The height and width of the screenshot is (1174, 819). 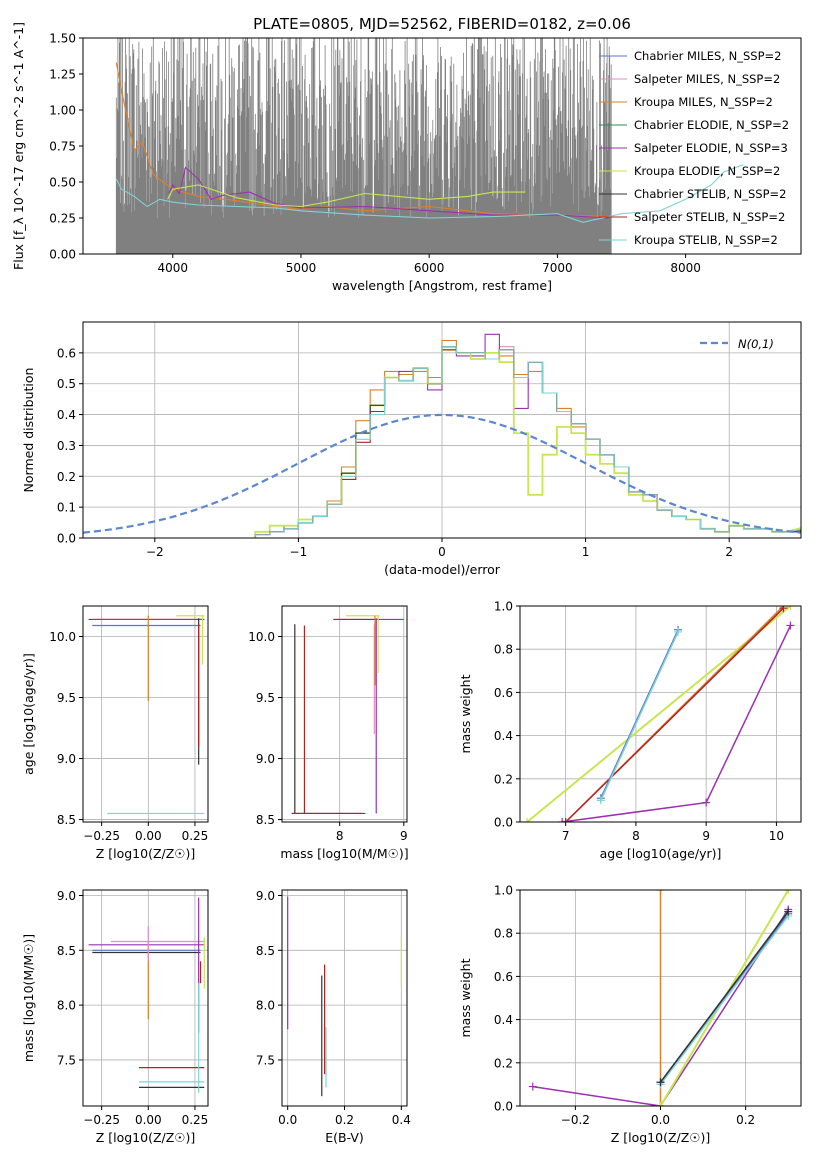 What do you see at coordinates (401, 1120) in the screenshot?
I see `x-tick-label: 0.4` at bounding box center [401, 1120].